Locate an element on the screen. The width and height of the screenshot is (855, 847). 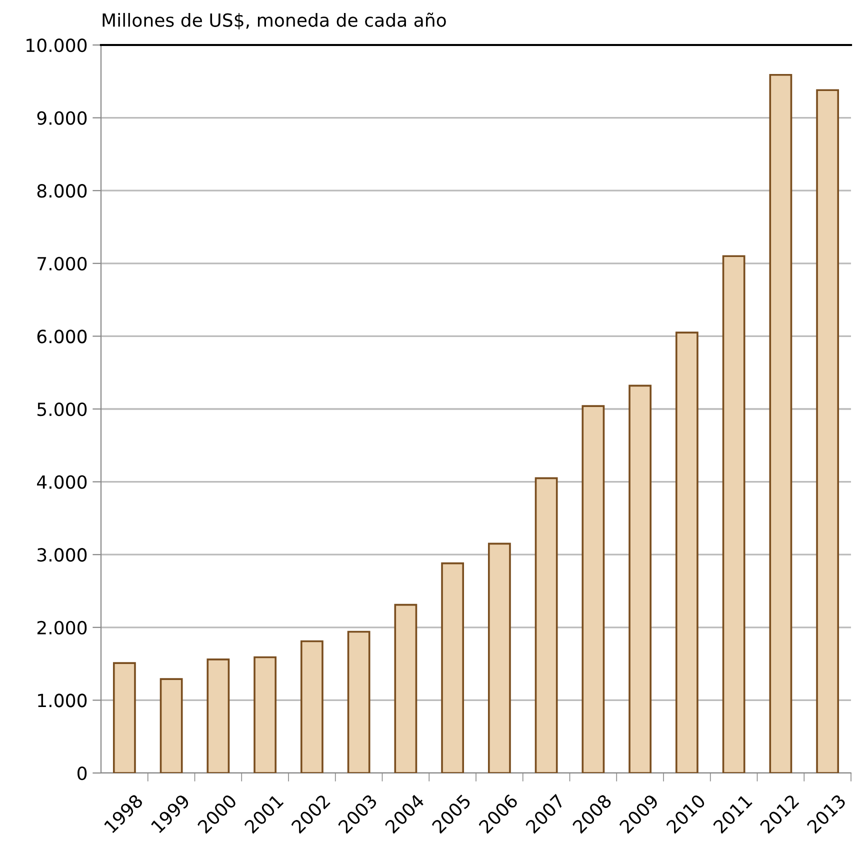
y-tick-label: 3.000 is located at coordinates (62, 555).